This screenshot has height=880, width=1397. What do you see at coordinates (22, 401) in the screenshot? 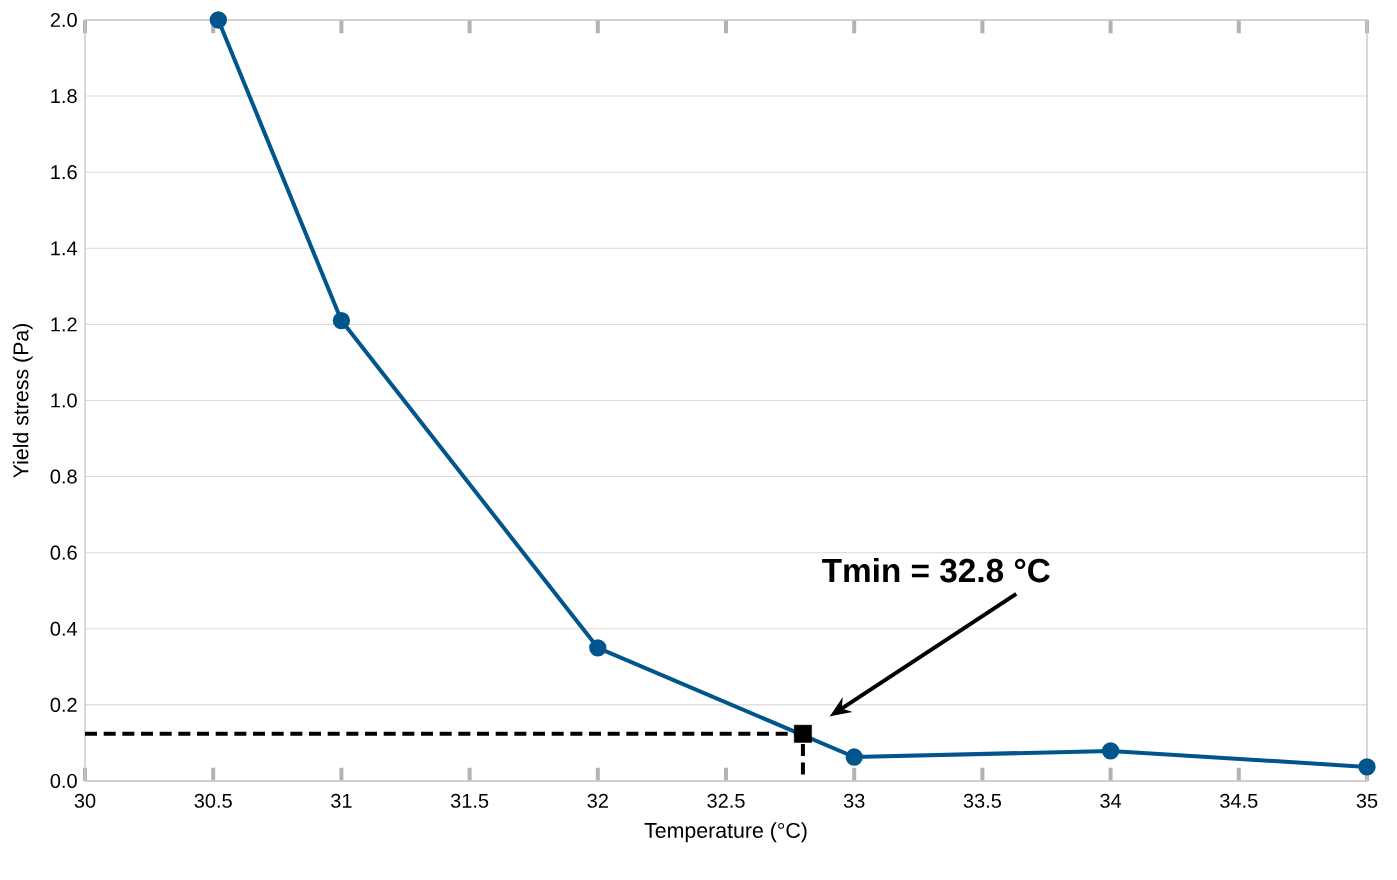
I see `y-axis-title: Yield stress (Pa)` at bounding box center [22, 401].